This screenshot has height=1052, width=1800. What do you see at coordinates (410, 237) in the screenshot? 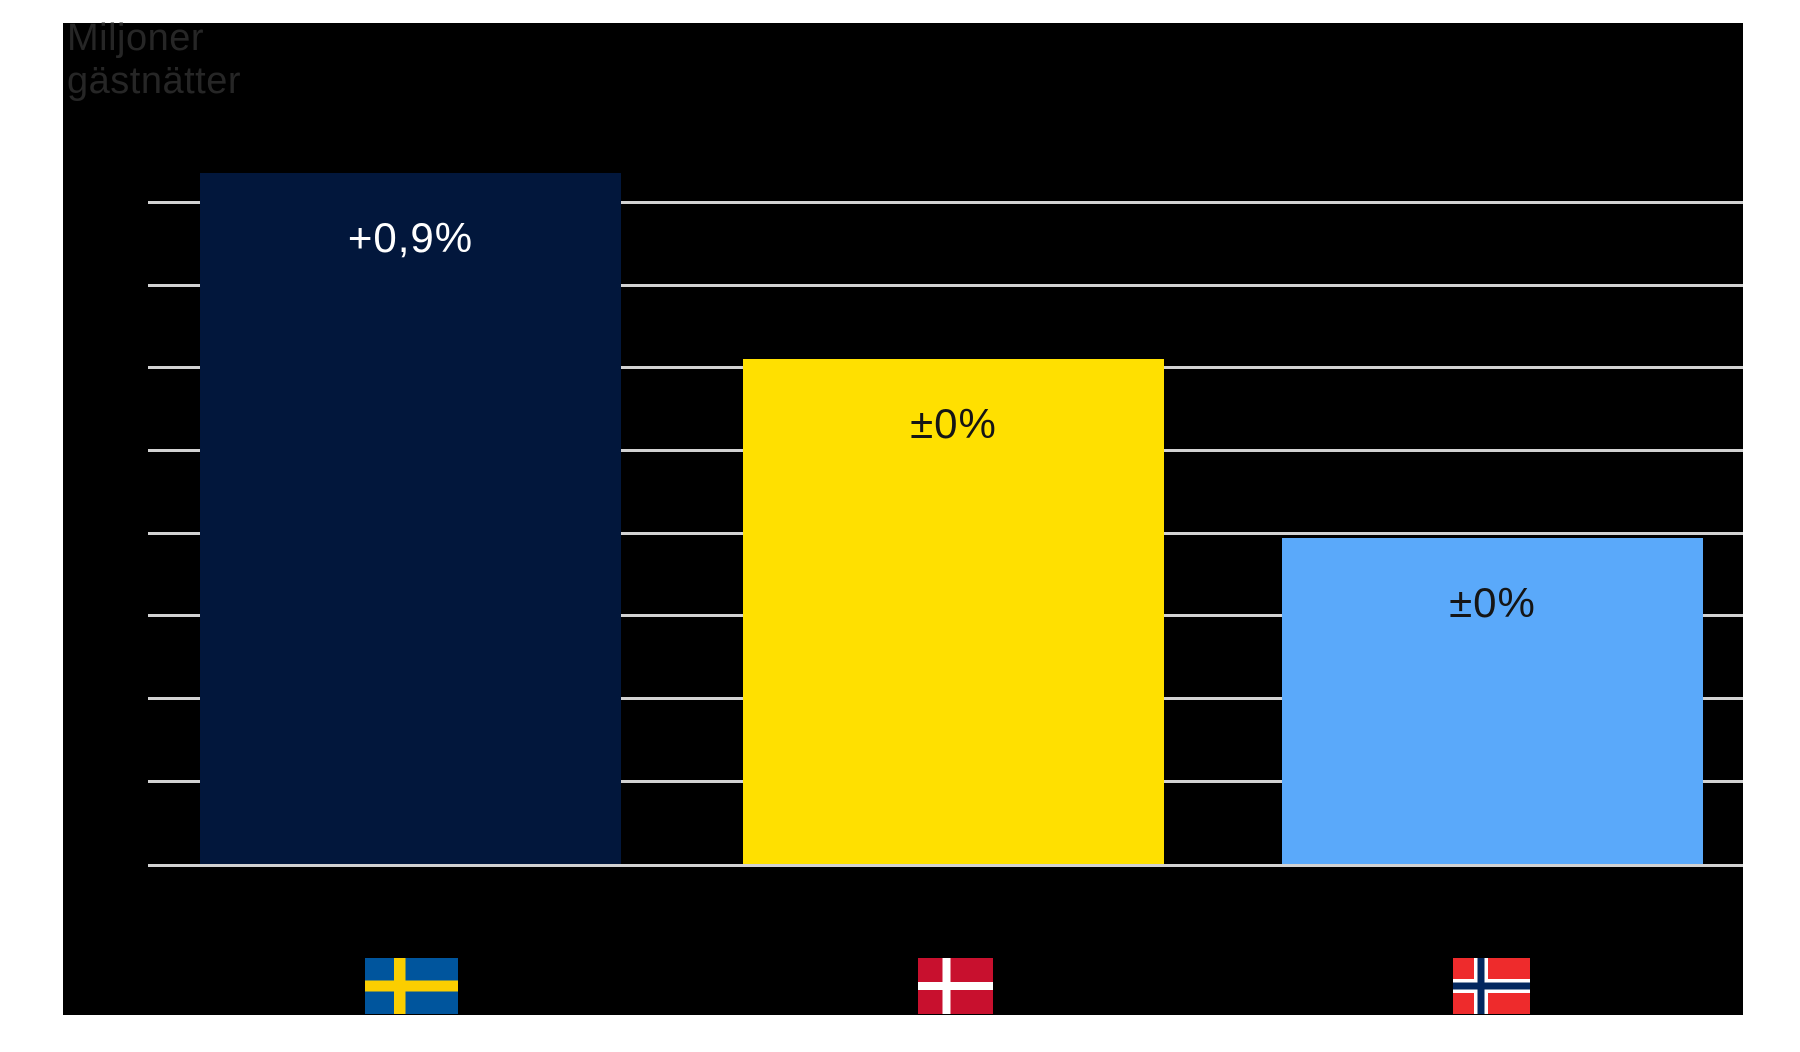
I see `bar-label-sweden: +0,9%` at bounding box center [410, 237].